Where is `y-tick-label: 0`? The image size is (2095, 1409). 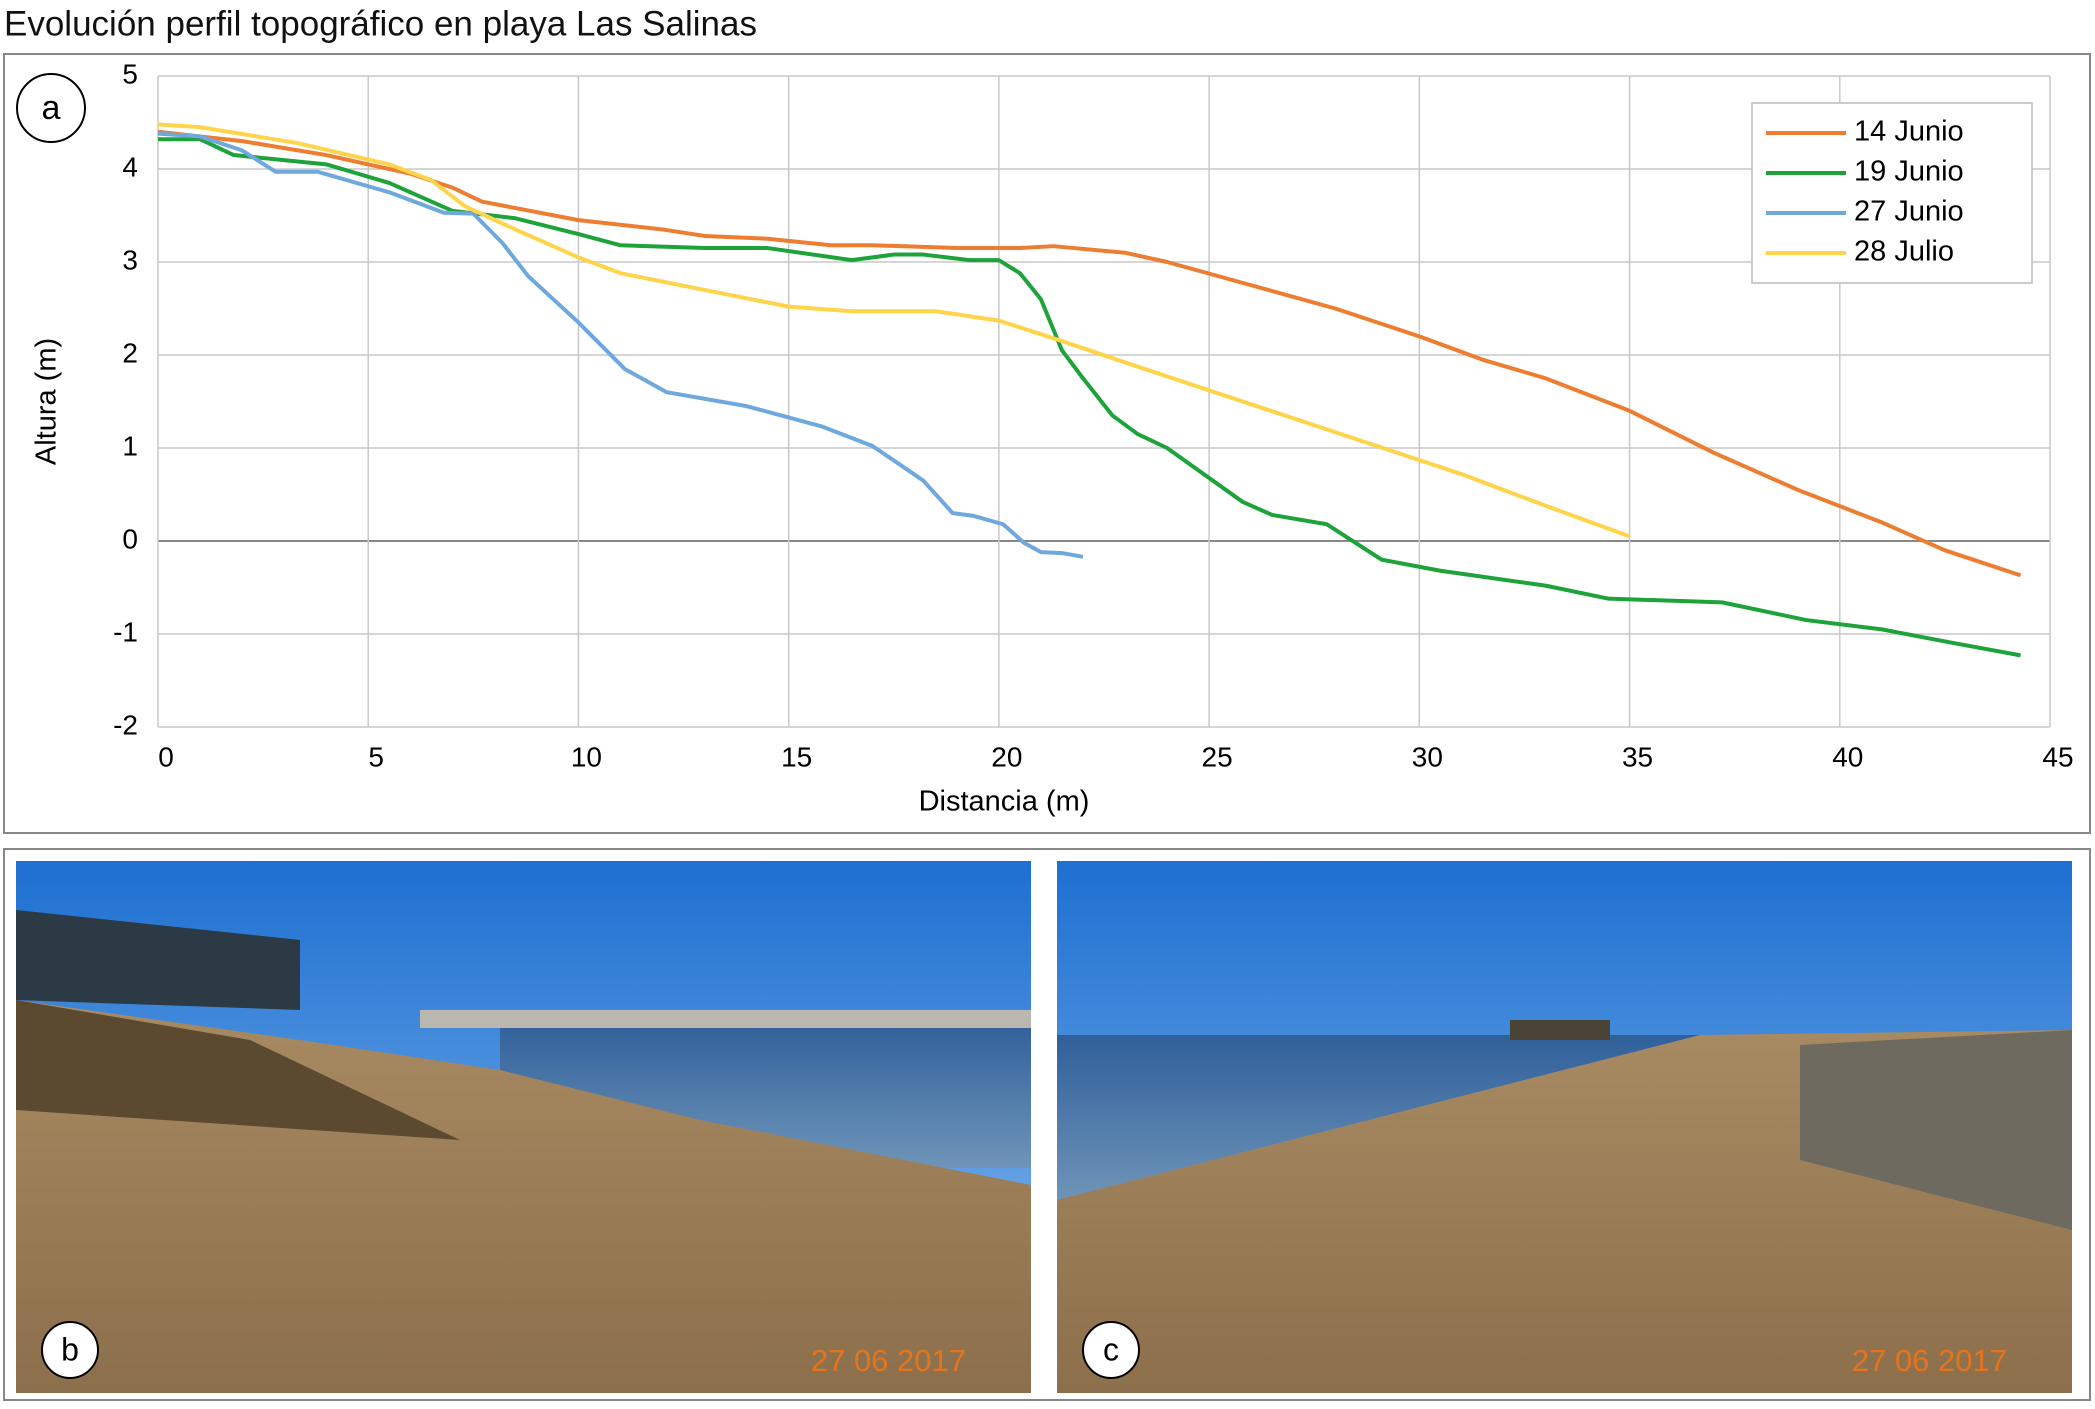 y-tick-label: 0 is located at coordinates (130, 538).